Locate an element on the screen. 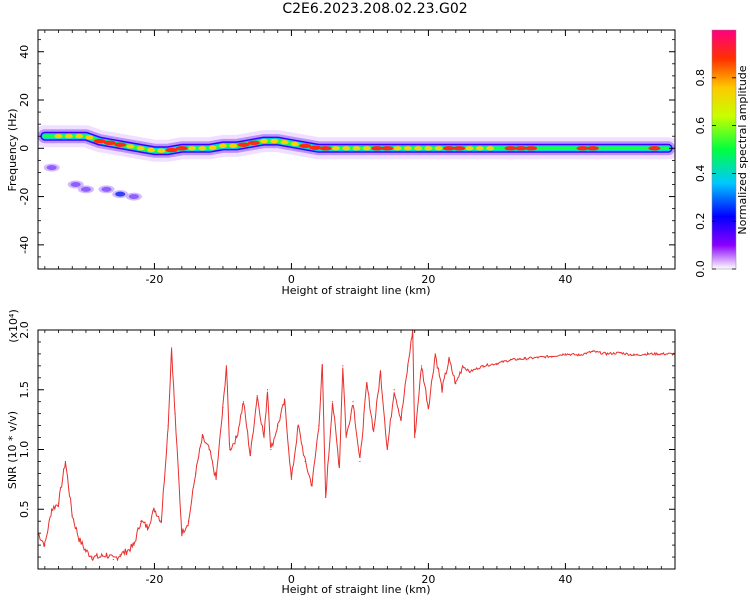 Image resolution: width=750 pixels, height=600 pixels. x-tick-label: 0 is located at coordinates (291, 279).